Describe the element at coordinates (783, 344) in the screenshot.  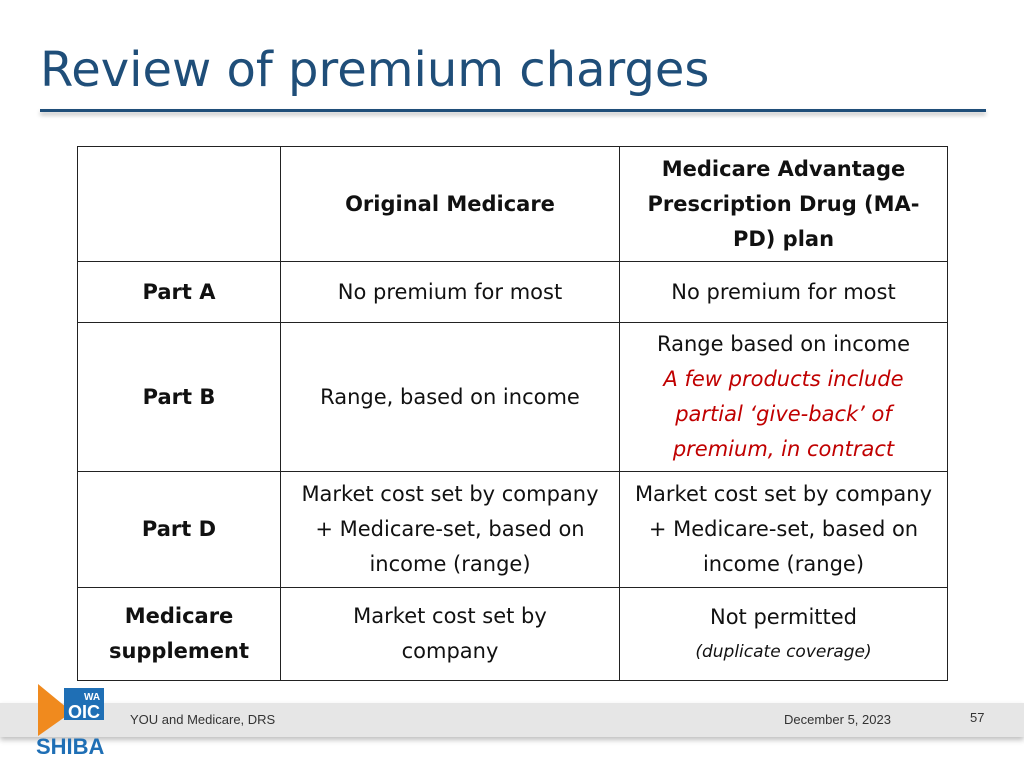
I see `part-b-mapd-text: Range based on income` at that location.